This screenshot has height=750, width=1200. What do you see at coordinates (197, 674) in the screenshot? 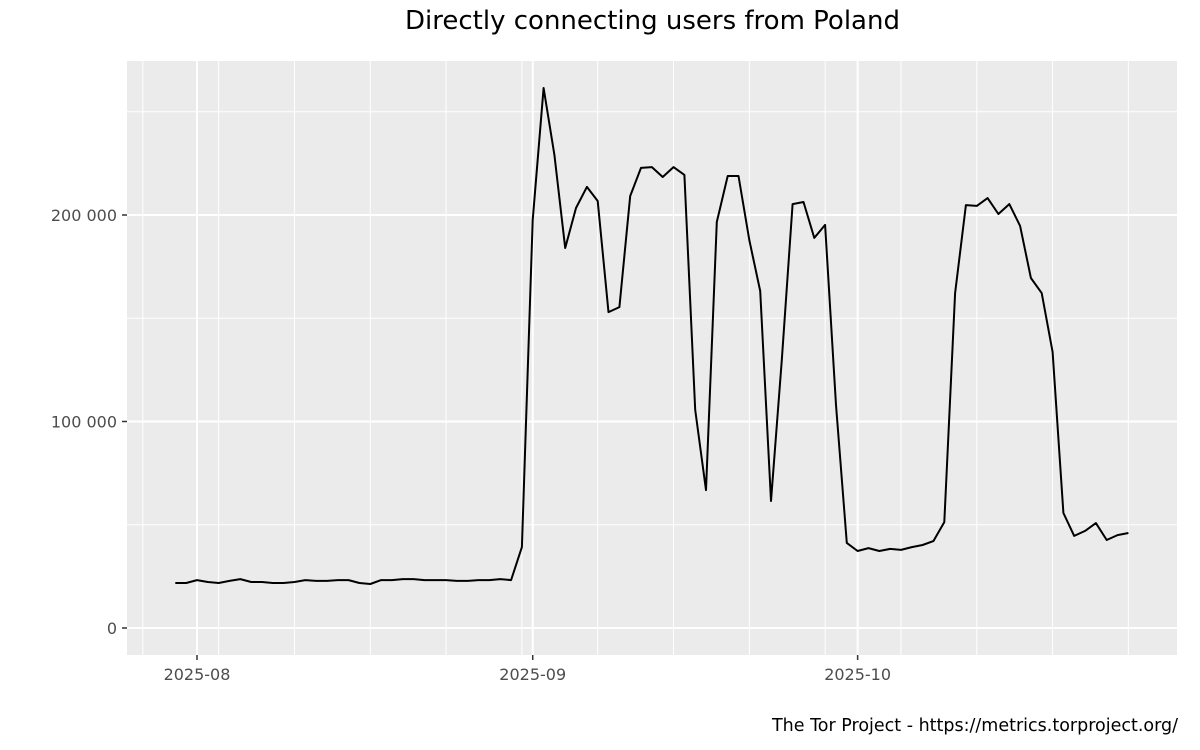
I see `x-tick-label: 2025-08` at bounding box center [197, 674].